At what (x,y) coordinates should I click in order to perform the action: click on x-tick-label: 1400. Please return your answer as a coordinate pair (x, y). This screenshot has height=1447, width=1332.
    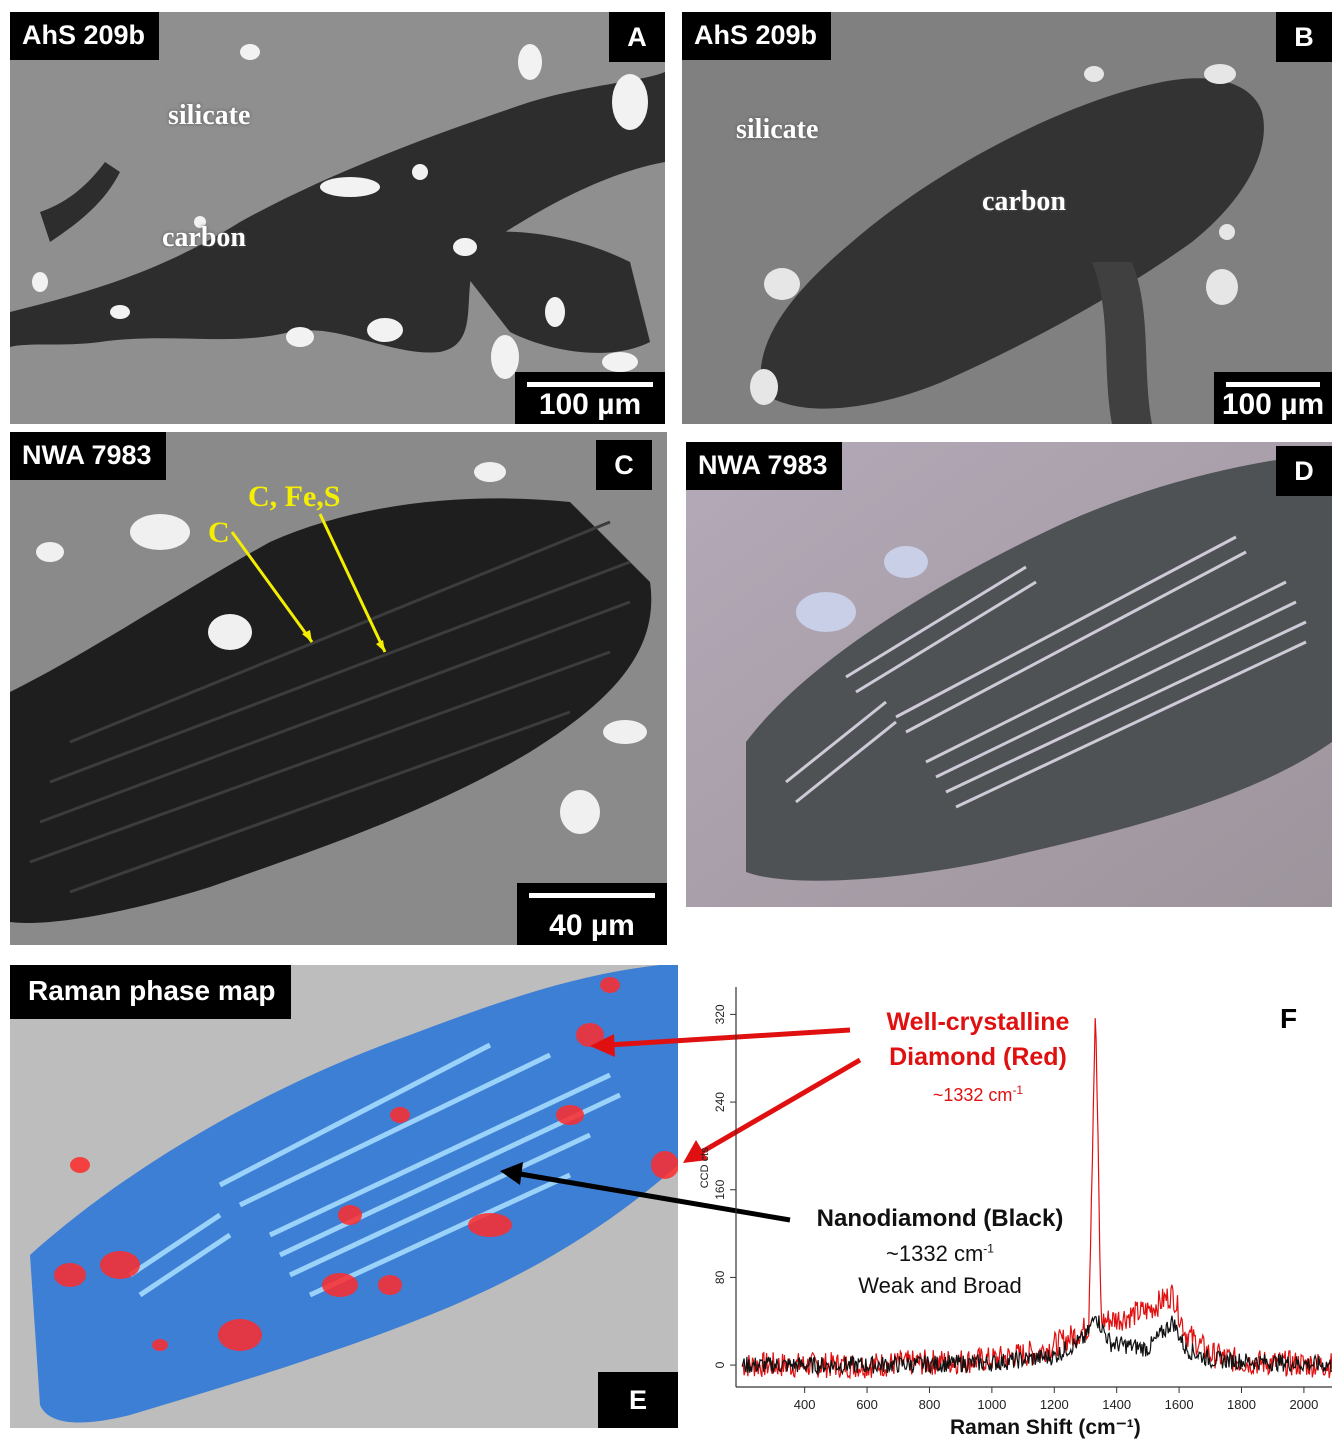
    Looking at the image, I should click on (1116, 1404).